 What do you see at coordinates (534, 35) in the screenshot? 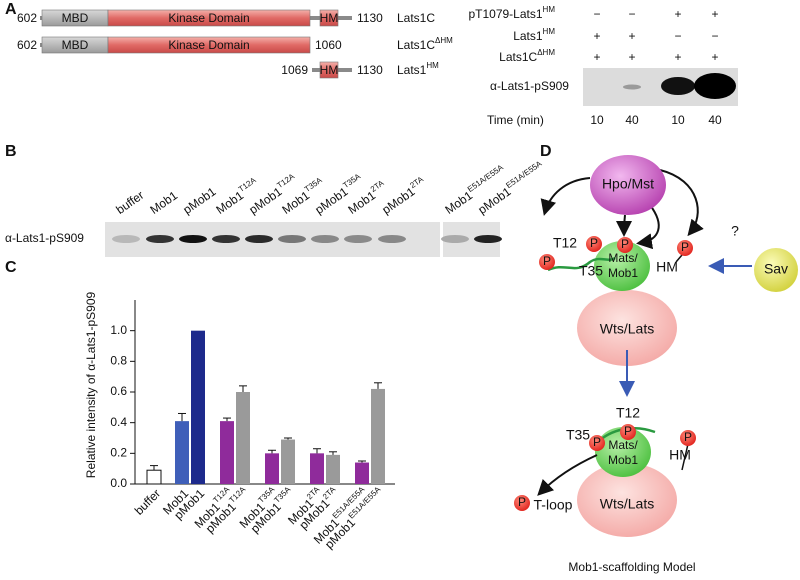
I see `condition-label: Lats1HM` at bounding box center [534, 35].